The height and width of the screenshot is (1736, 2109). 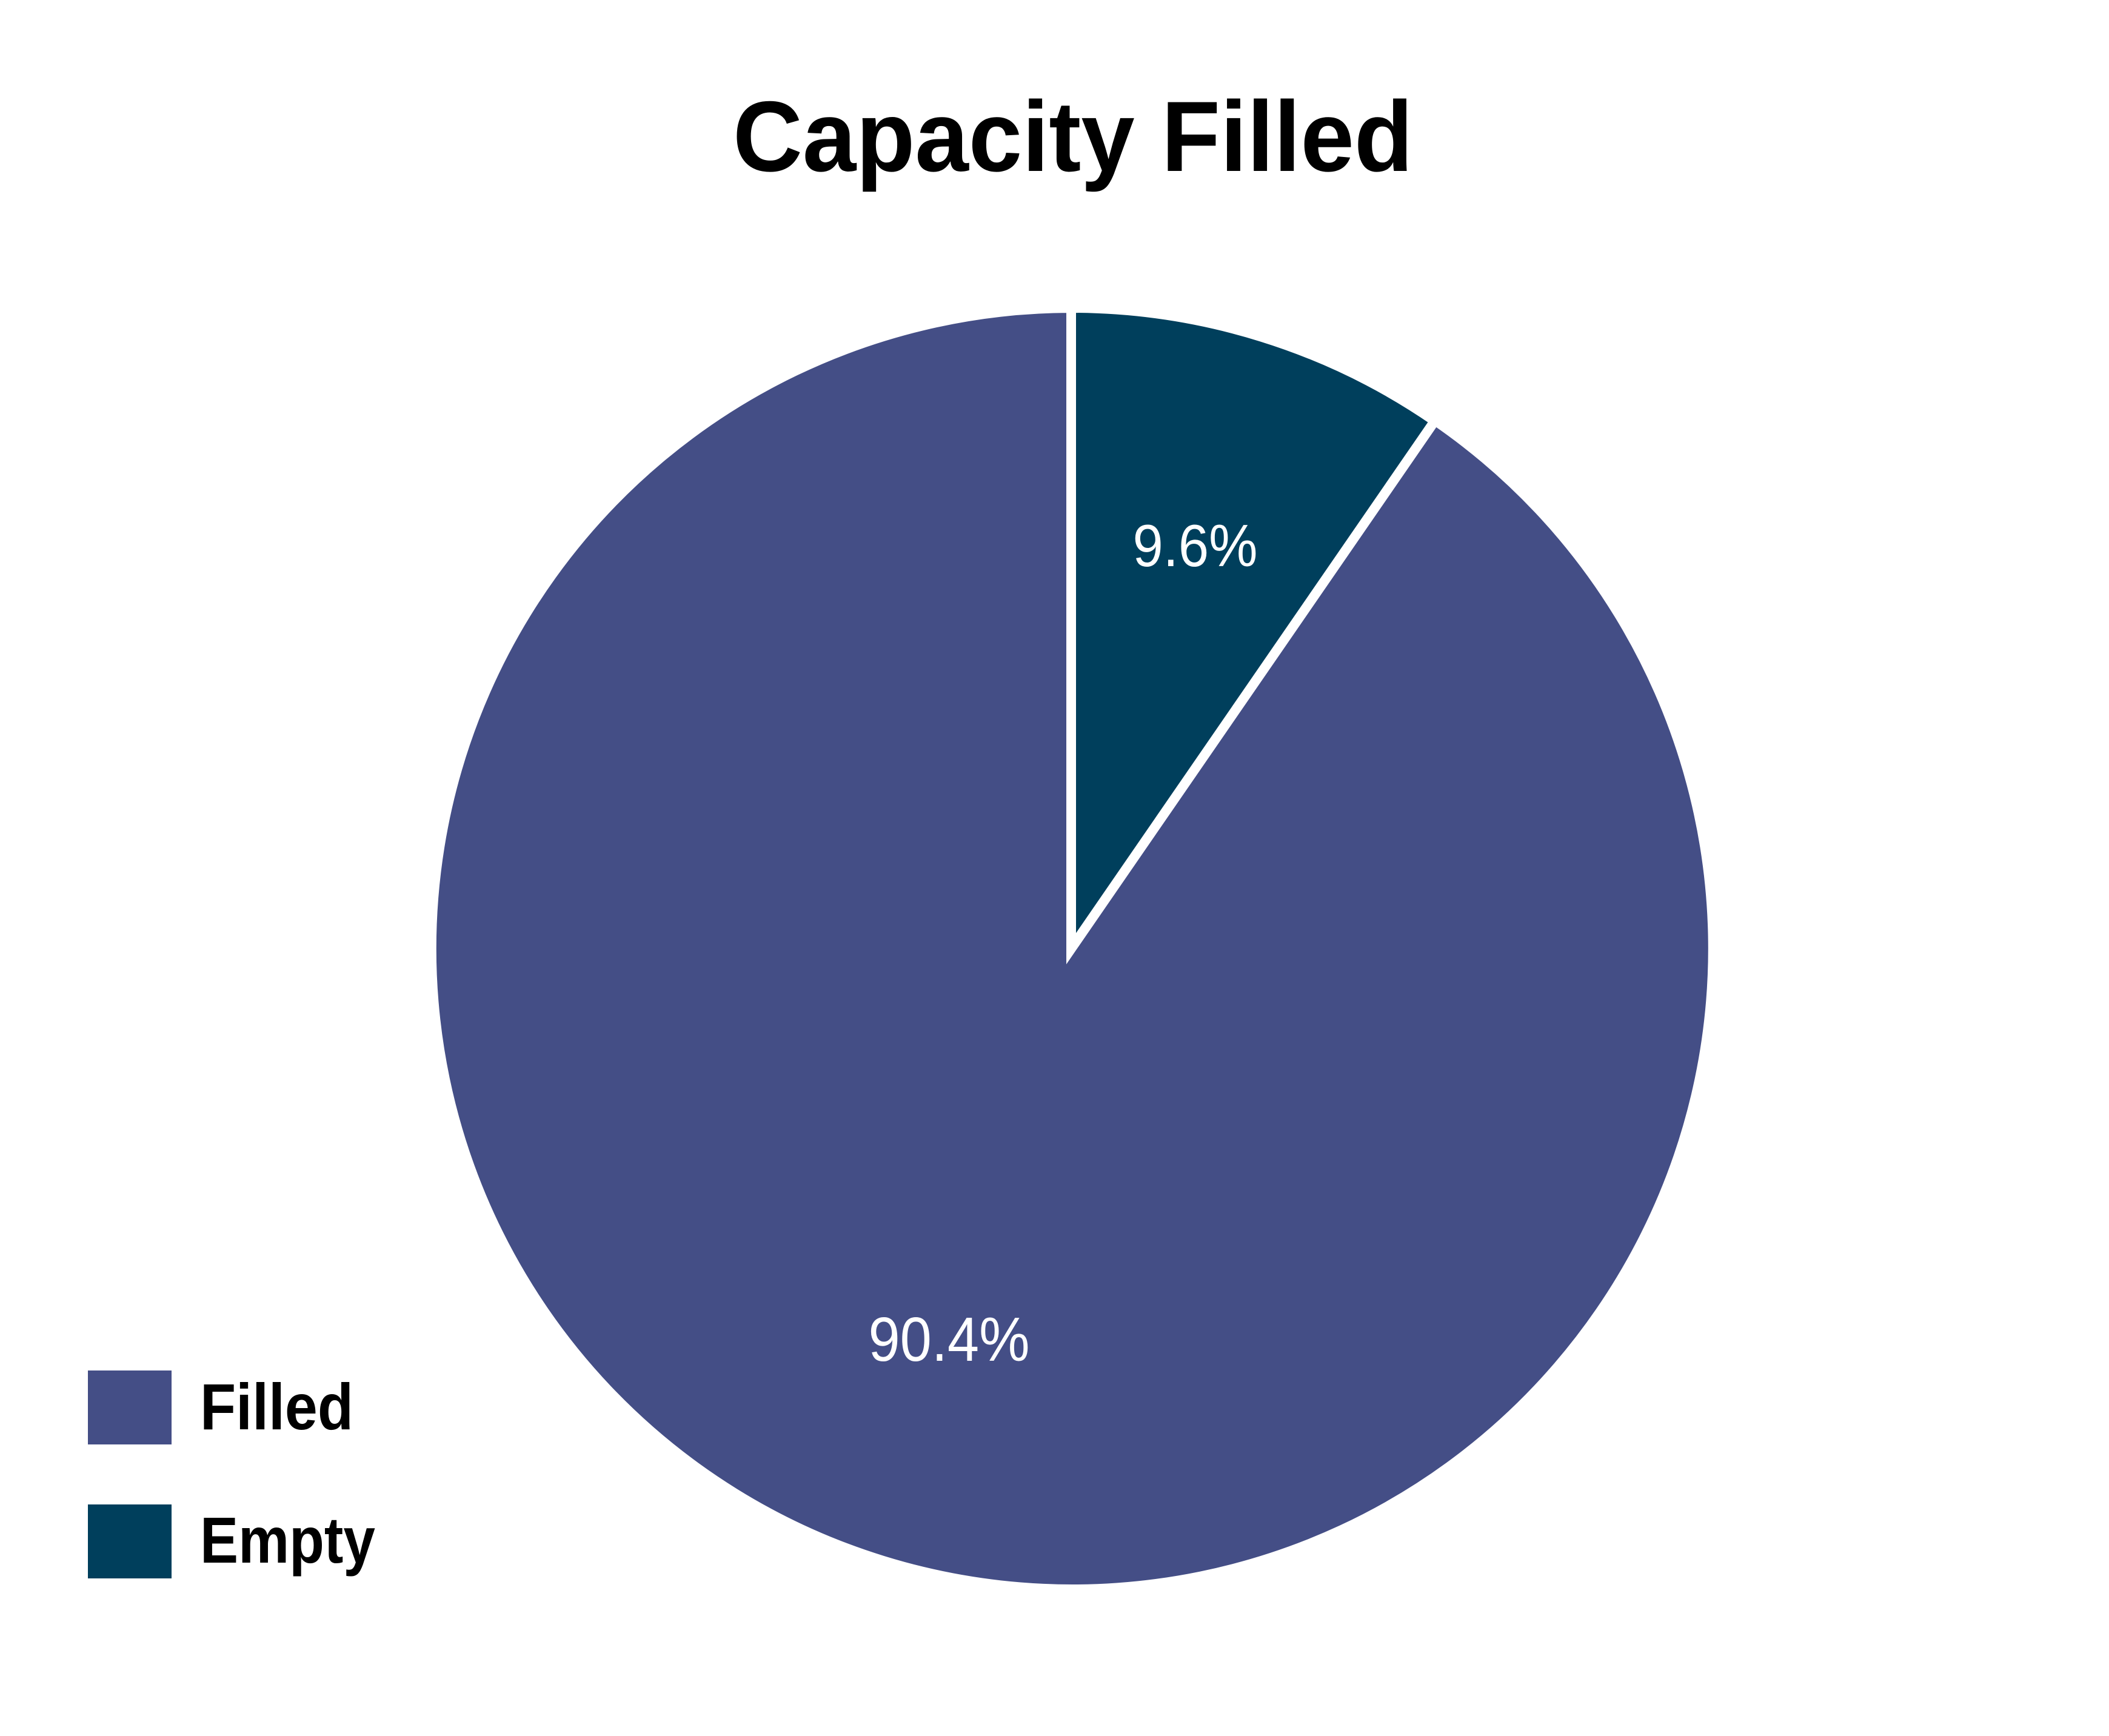 I want to click on svg-text: 90.4%, so click(x=949, y=1339).